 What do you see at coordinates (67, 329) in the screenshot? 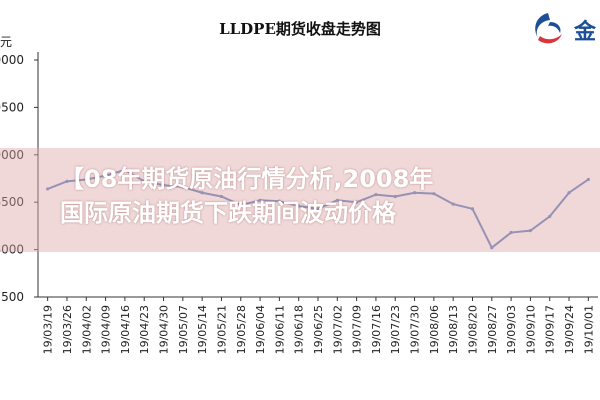
I see `x-tick-label: 19/03/26` at bounding box center [67, 329].